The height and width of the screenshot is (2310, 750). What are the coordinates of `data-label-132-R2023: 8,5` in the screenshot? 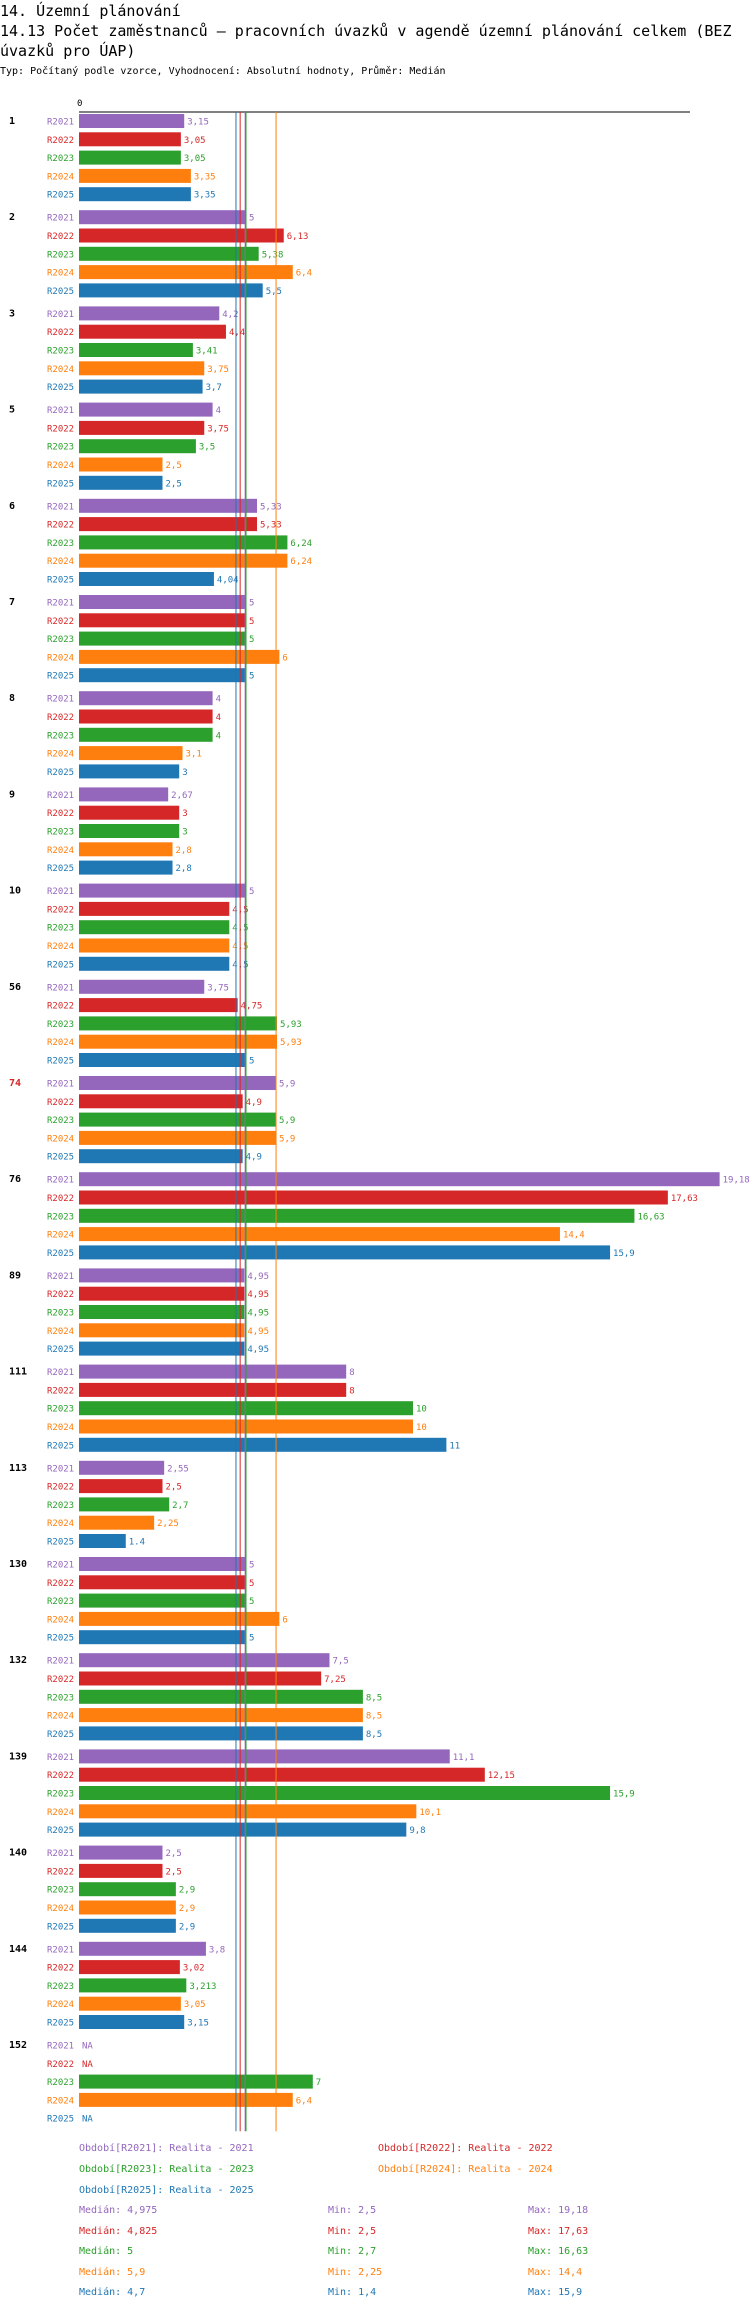 It's located at (374, 1698).